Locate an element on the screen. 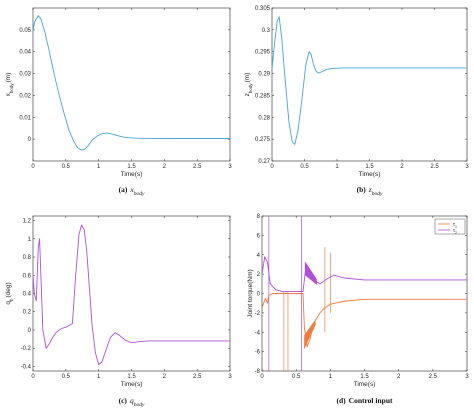 This screenshot has height=410, width=474. y-tick-label: 0.285 is located at coordinates (263, 96).